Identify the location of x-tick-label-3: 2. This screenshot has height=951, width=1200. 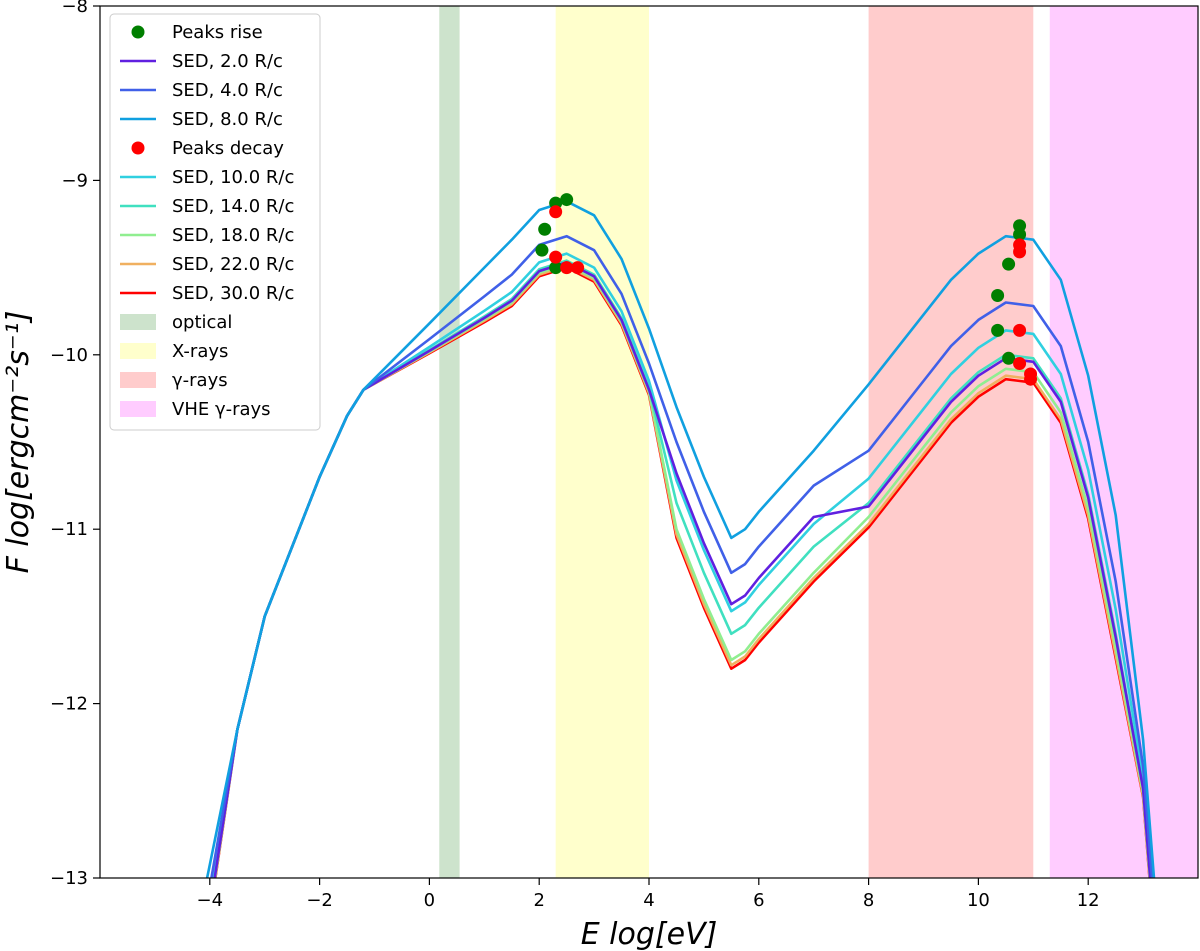
(538, 900).